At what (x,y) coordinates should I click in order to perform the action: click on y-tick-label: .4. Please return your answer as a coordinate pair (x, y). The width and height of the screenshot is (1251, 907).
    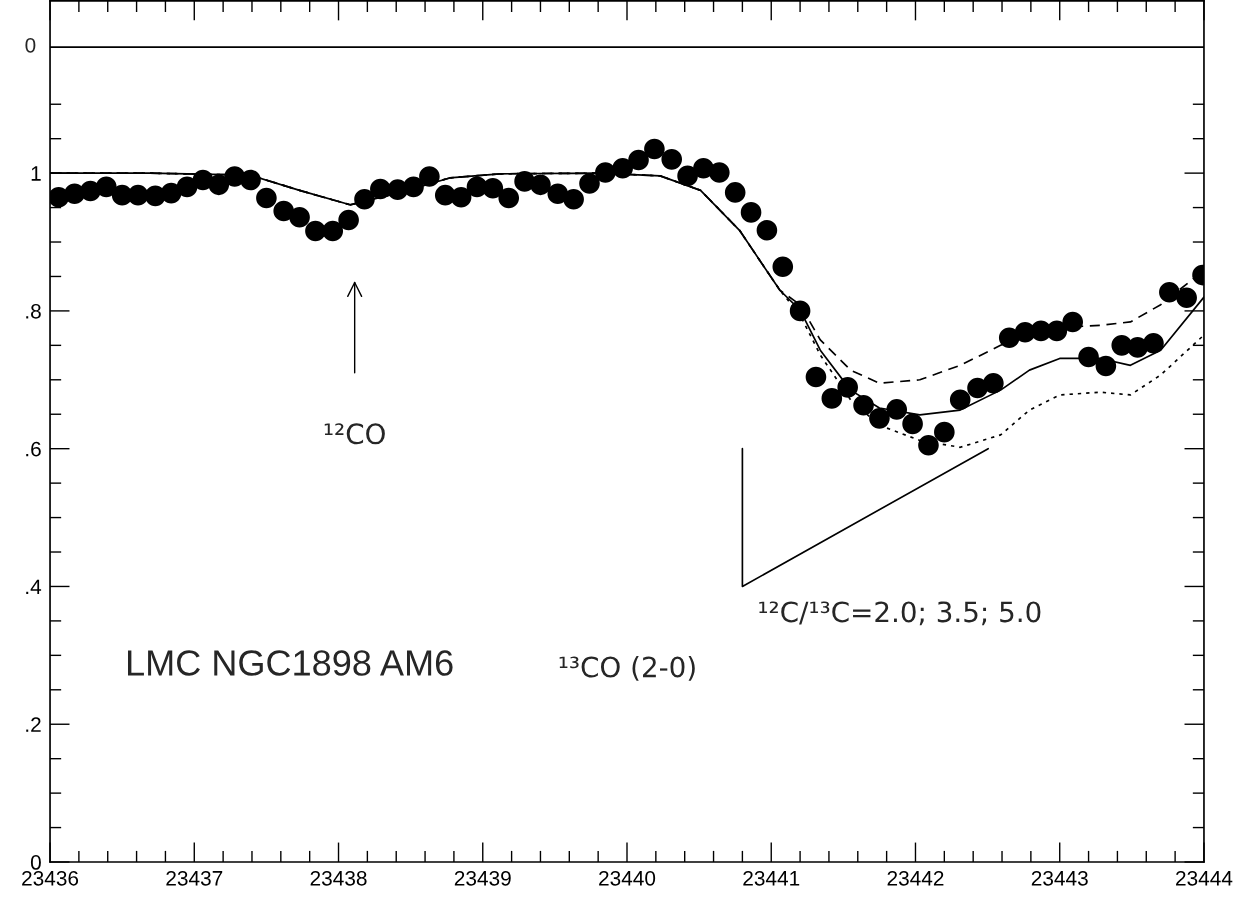
    Looking at the image, I should click on (34, 587).